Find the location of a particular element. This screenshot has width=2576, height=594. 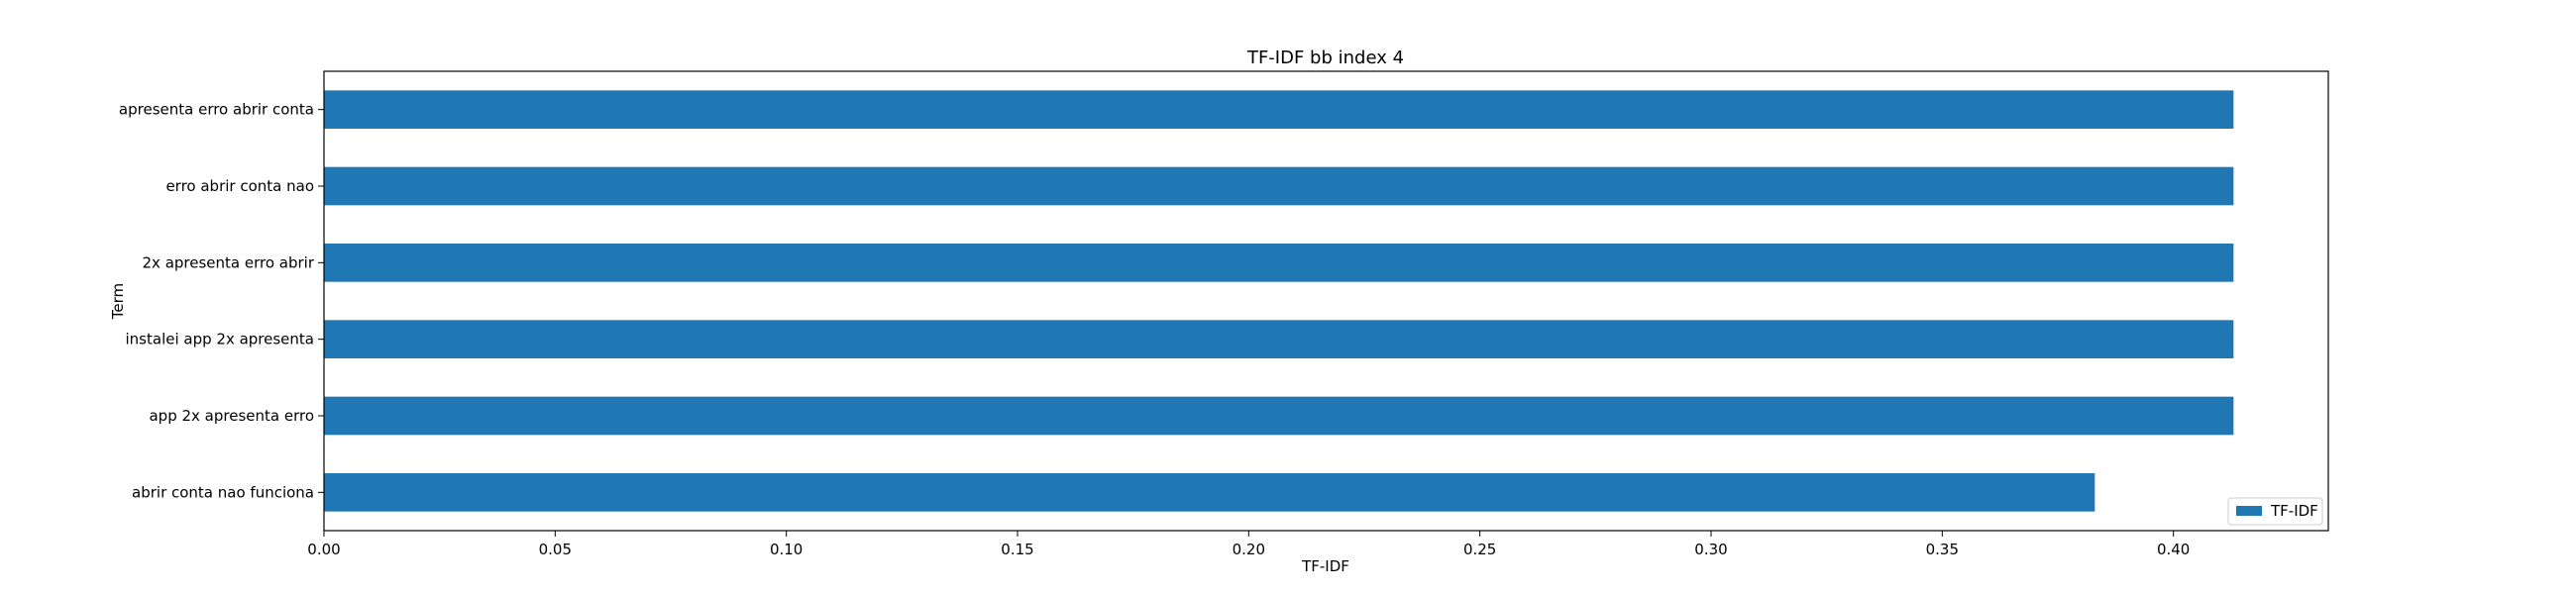

legend-frame is located at coordinates (2275, 512).